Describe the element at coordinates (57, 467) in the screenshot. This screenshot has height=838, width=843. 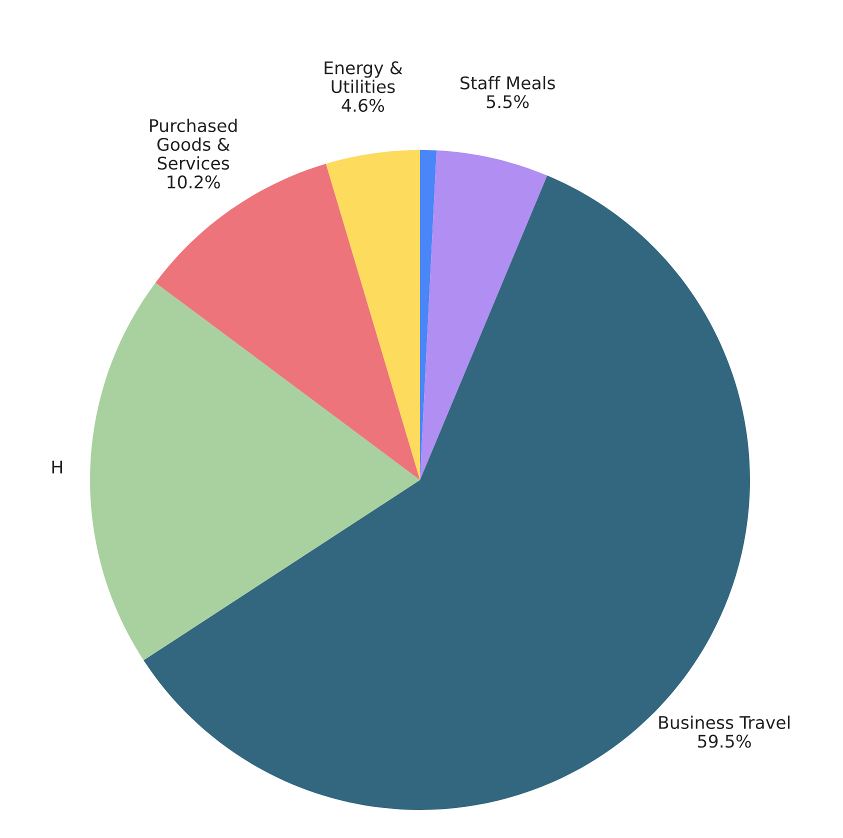
I see `slice-label: H` at that location.